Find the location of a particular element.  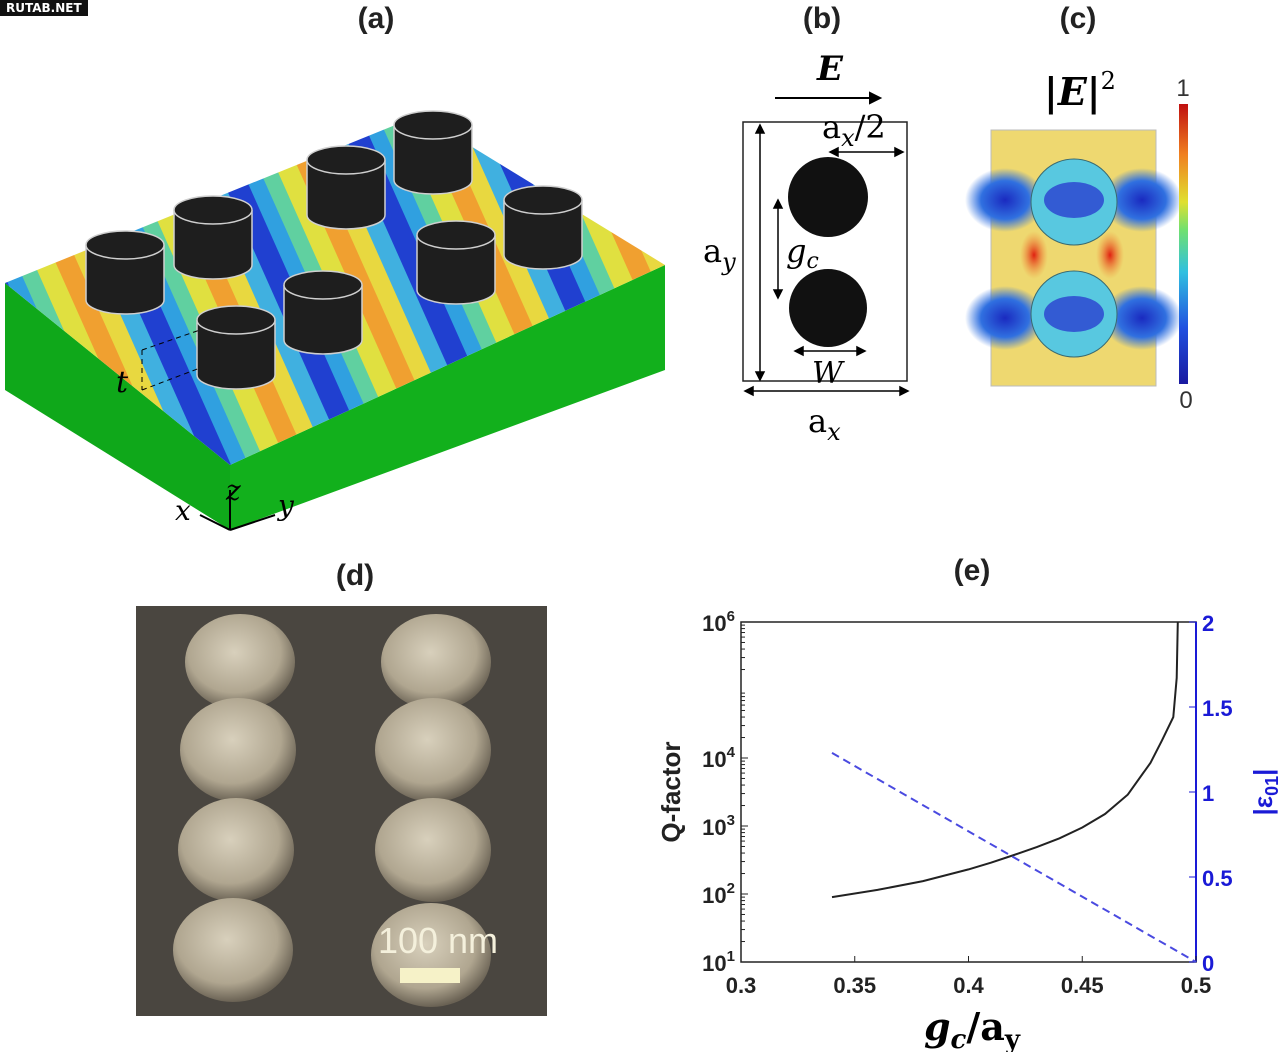

e-field-label: E is located at coordinates (830, 69).